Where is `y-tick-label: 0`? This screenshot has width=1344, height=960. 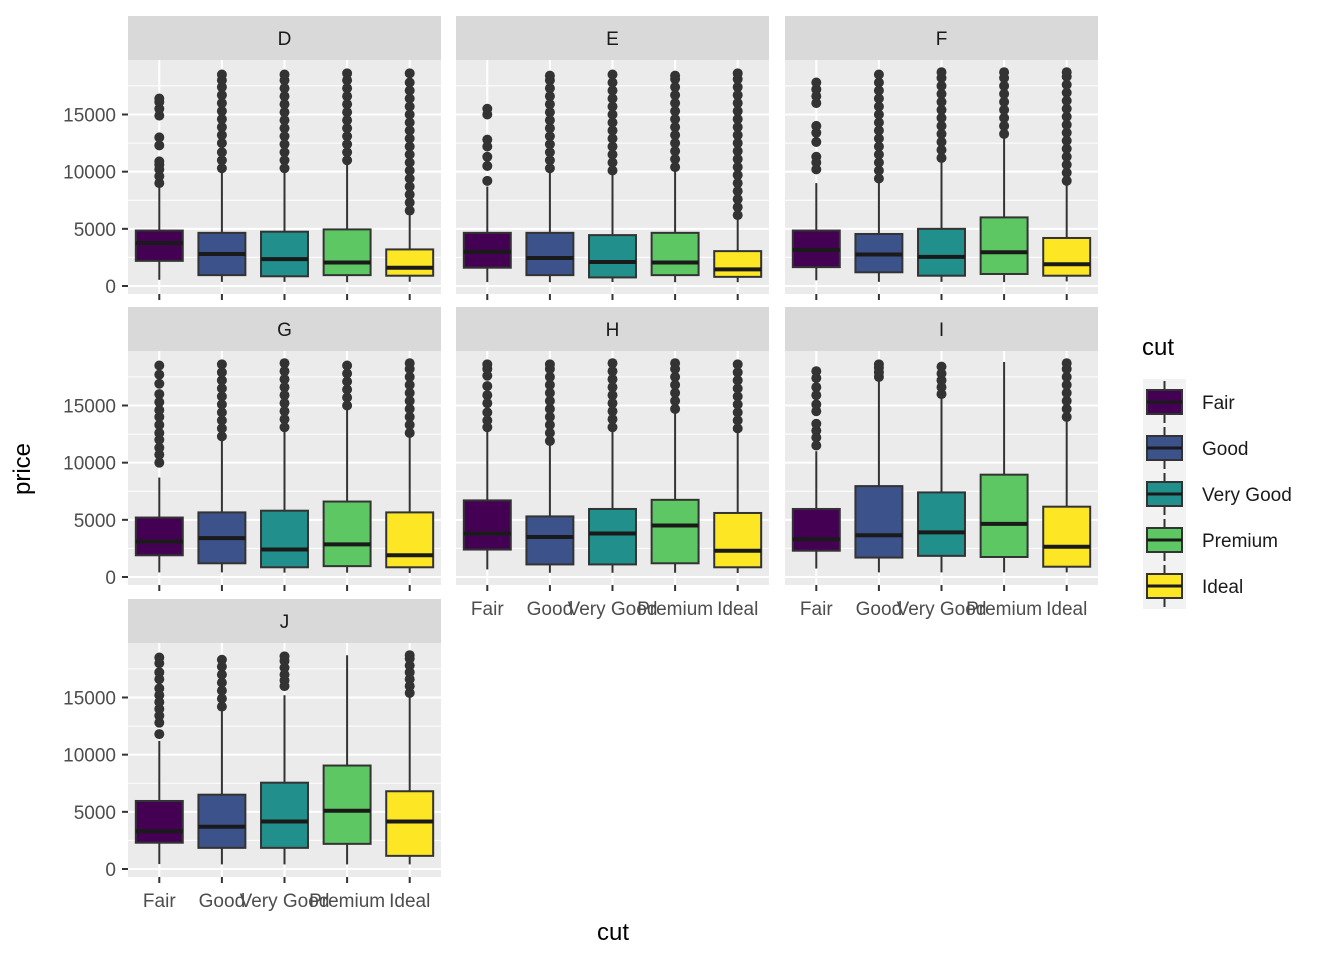 y-tick-label: 0 is located at coordinates (110, 287).